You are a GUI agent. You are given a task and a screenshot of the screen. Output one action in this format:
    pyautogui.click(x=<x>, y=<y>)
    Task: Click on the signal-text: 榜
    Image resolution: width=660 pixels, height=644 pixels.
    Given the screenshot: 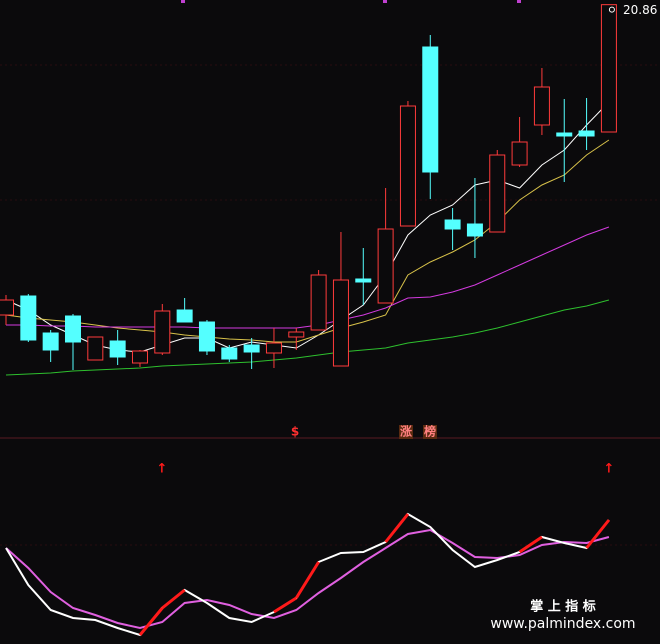 What is the action you would take?
    pyautogui.click(x=430, y=431)
    